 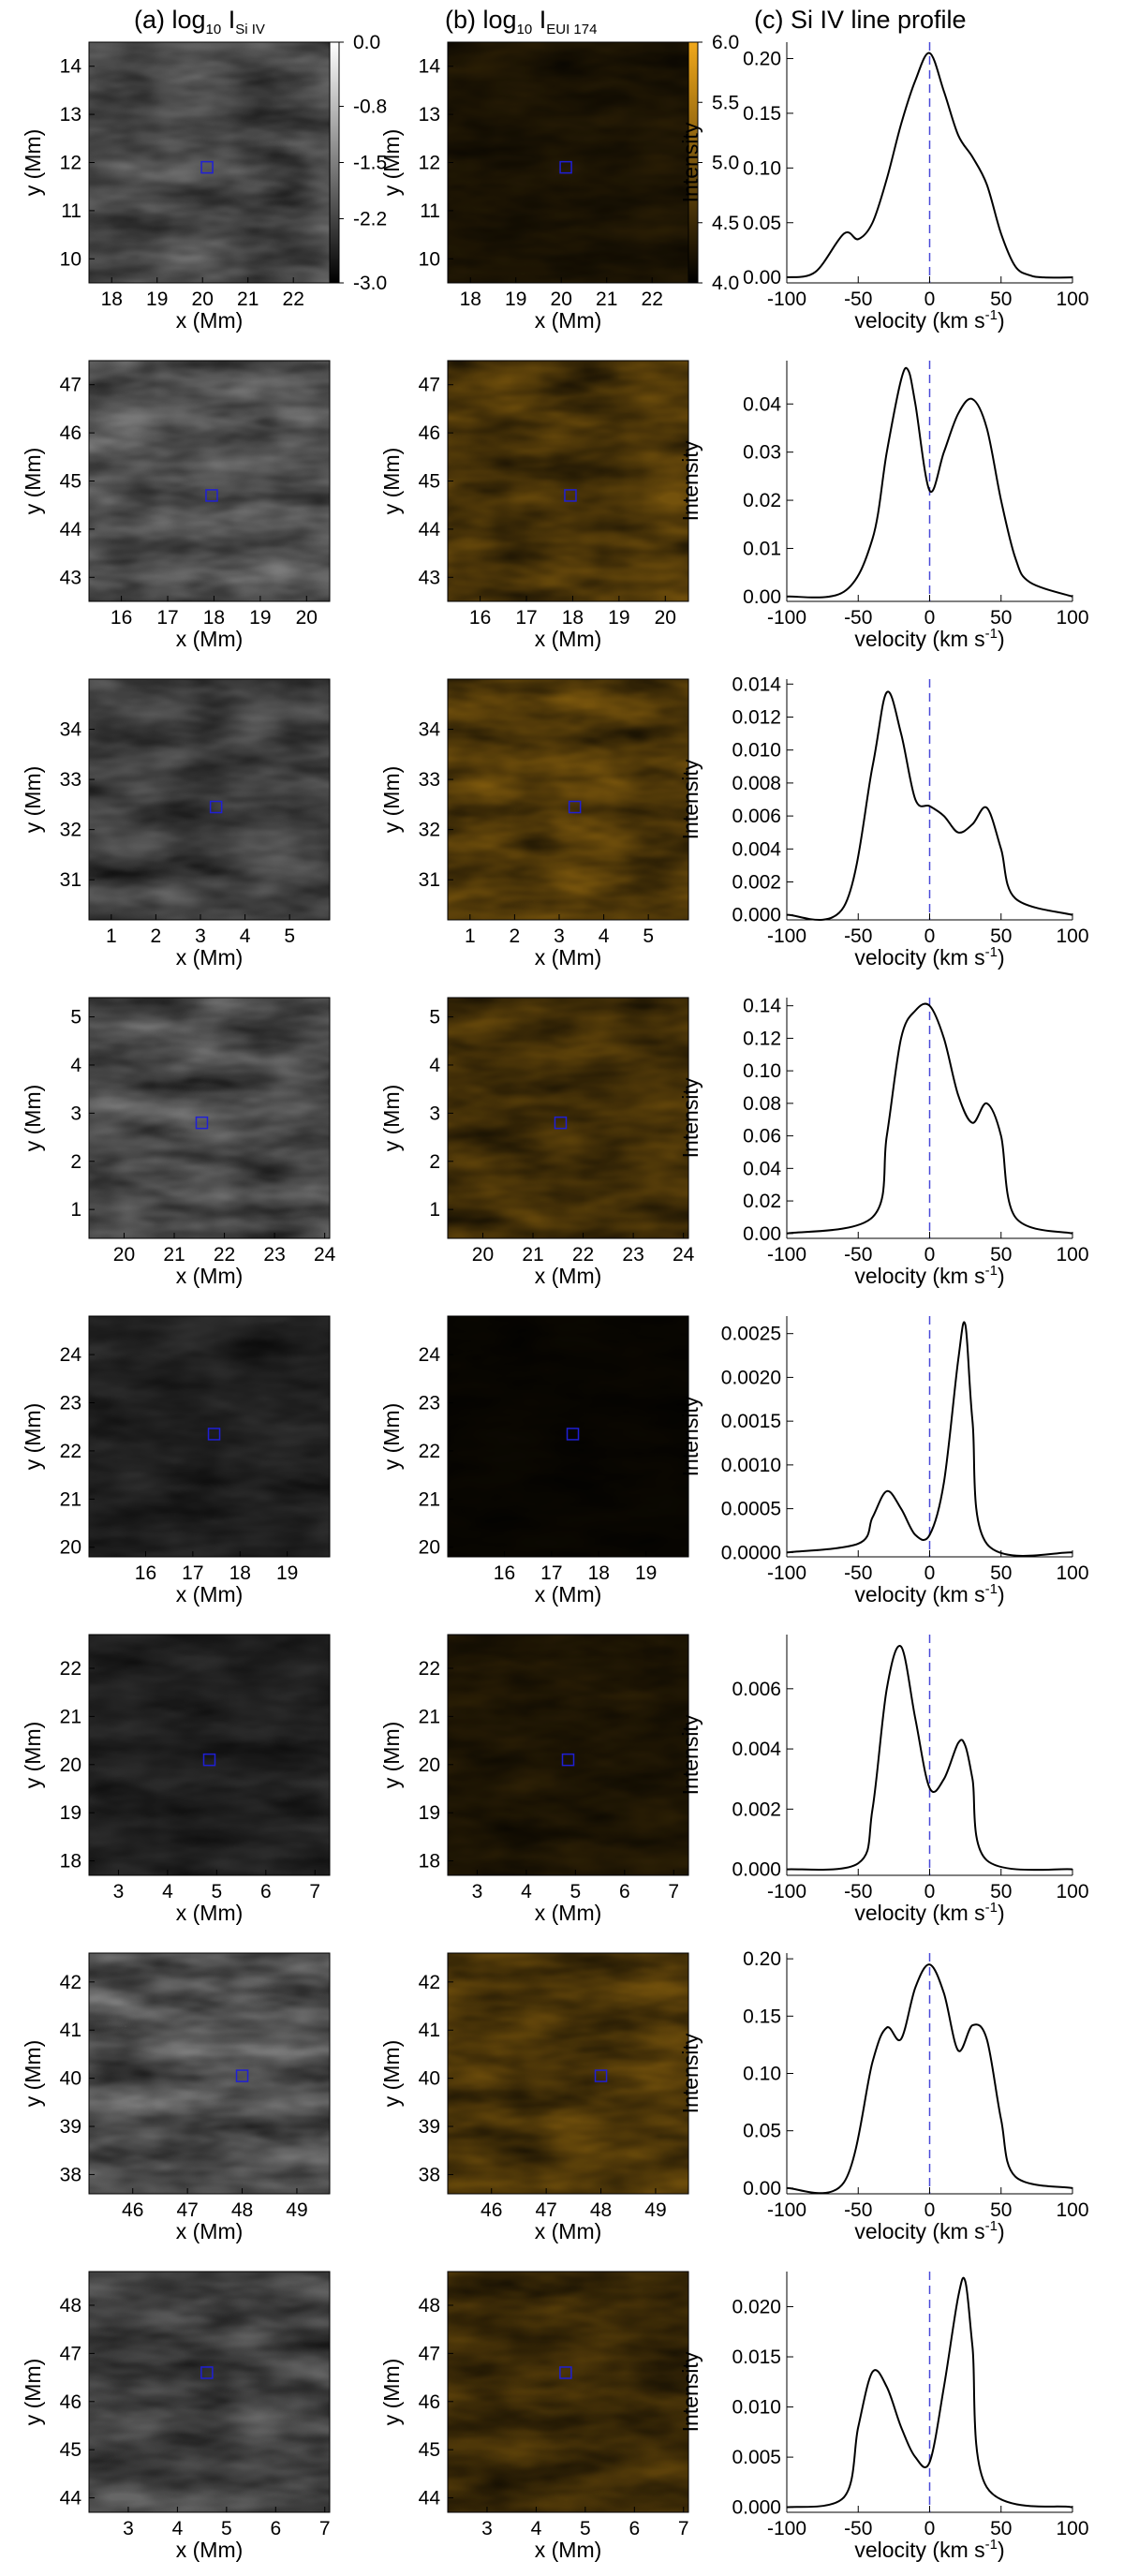 What do you see at coordinates (430, 730) in the screenshot?
I see `y-tick-label: 34` at bounding box center [430, 730].